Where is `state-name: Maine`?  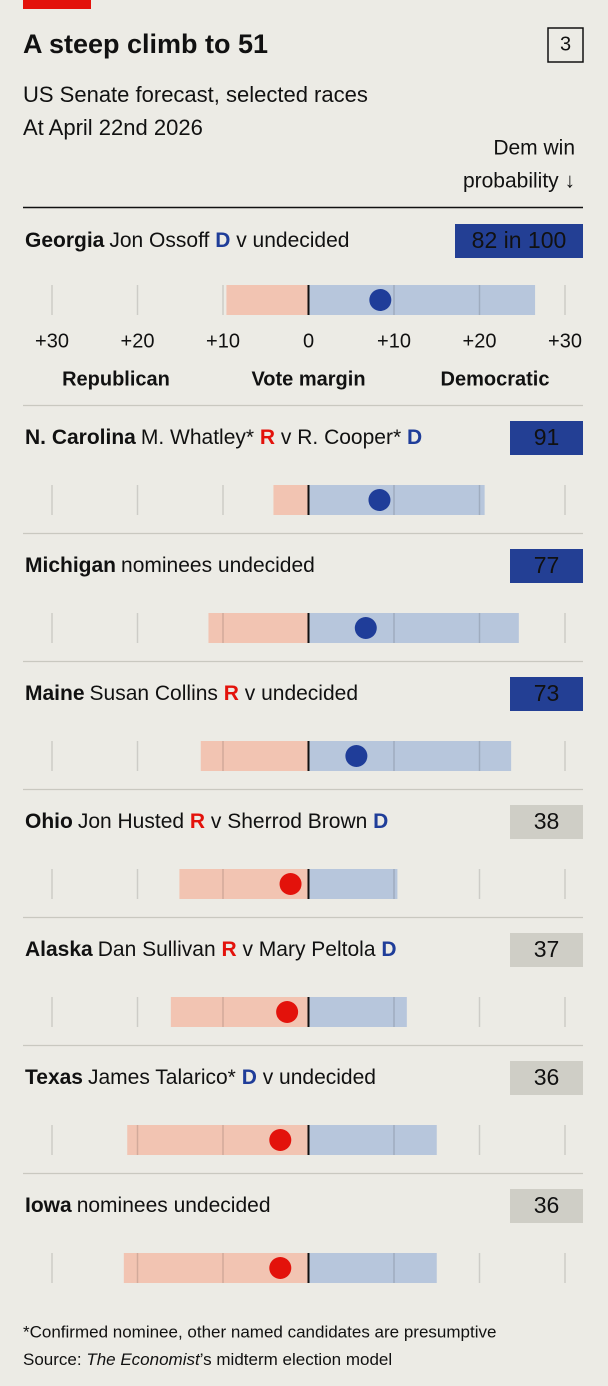
state-name: Maine is located at coordinates (55, 693).